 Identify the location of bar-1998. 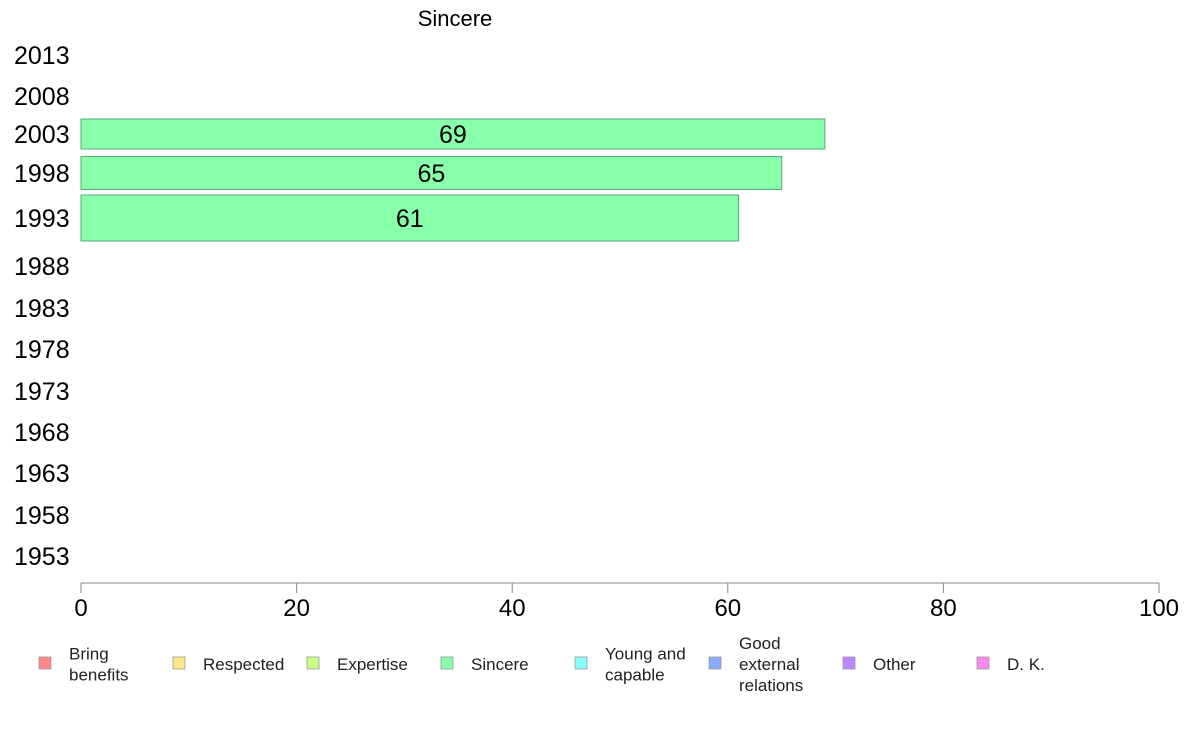
(431, 173).